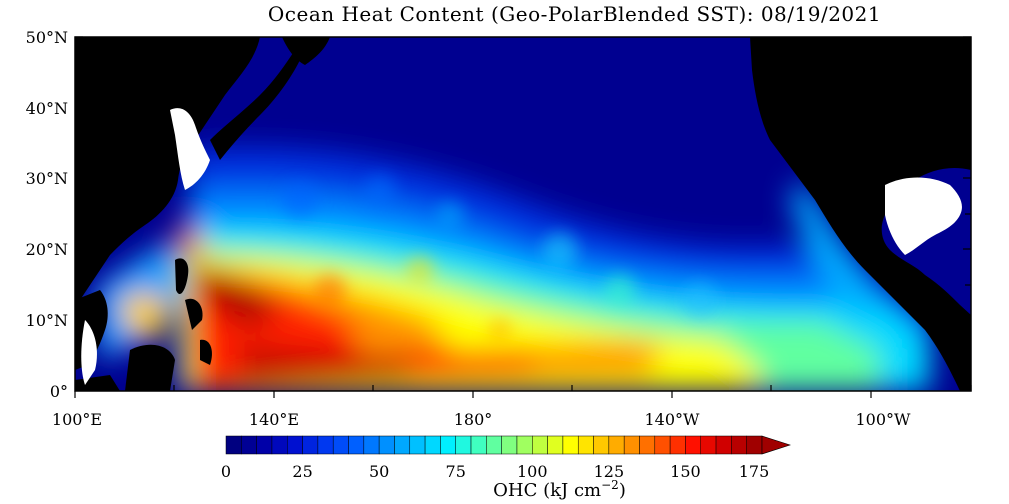 The image size is (1009, 504). What do you see at coordinates (47, 108) in the screenshot?
I see `lat-label-40n: 40°N` at bounding box center [47, 108].